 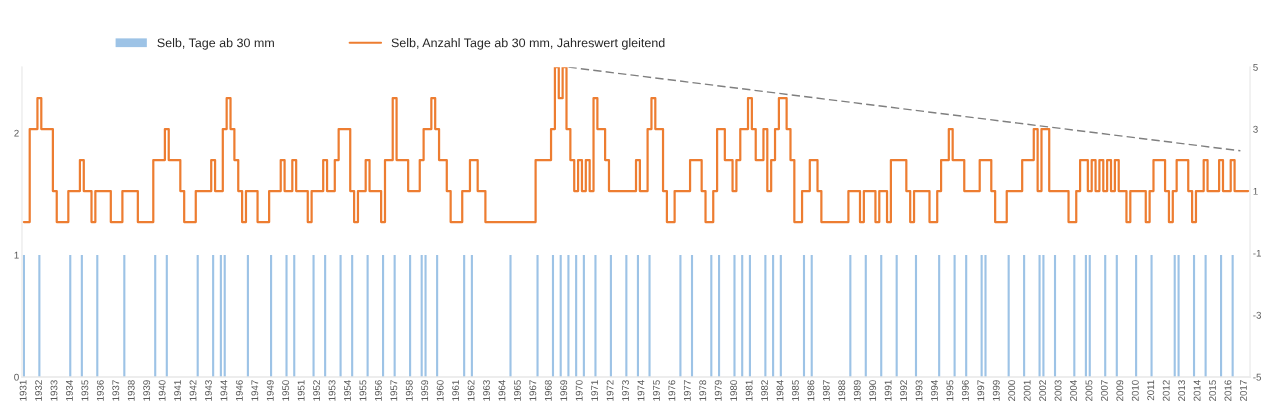 What do you see at coordinates (904, 390) in the screenshot?
I see `x-tick-label: 1992` at bounding box center [904, 390].